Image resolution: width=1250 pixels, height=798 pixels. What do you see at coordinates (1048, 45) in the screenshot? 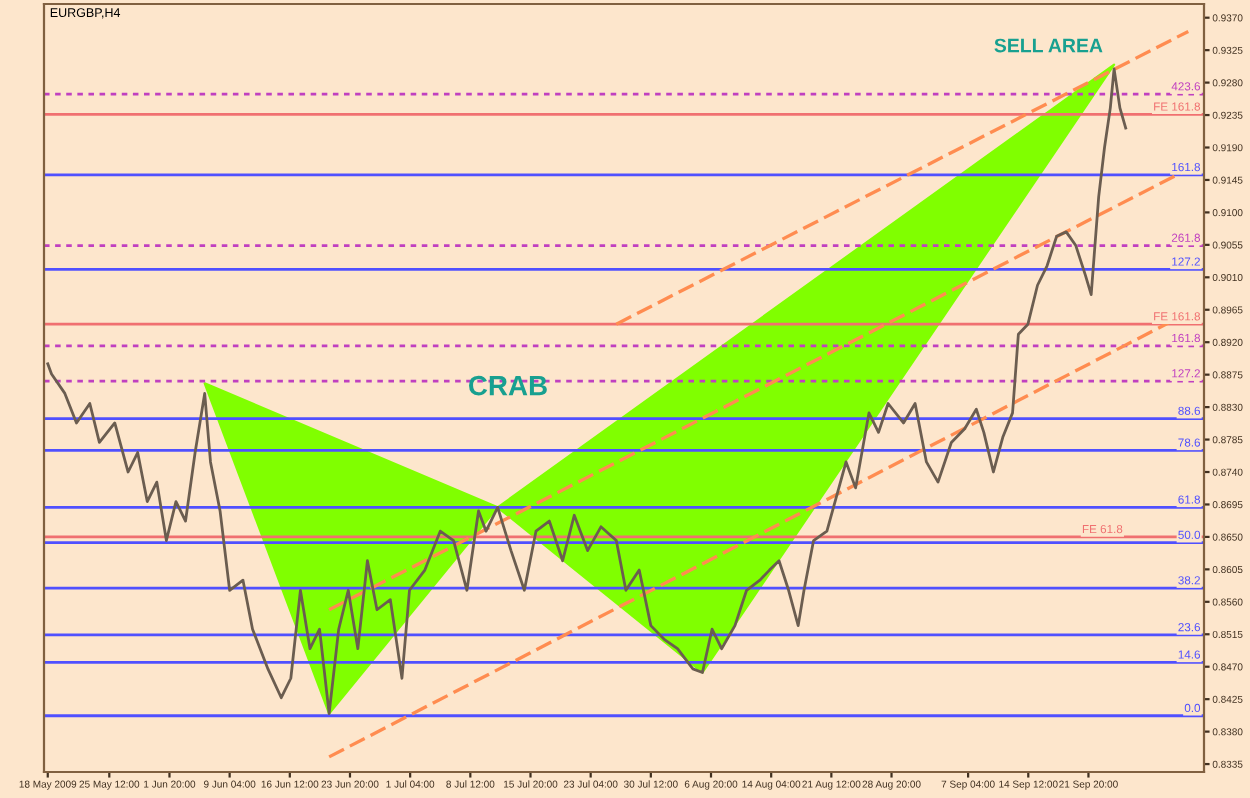
I see `annotation: SELL AREA` at bounding box center [1048, 45].